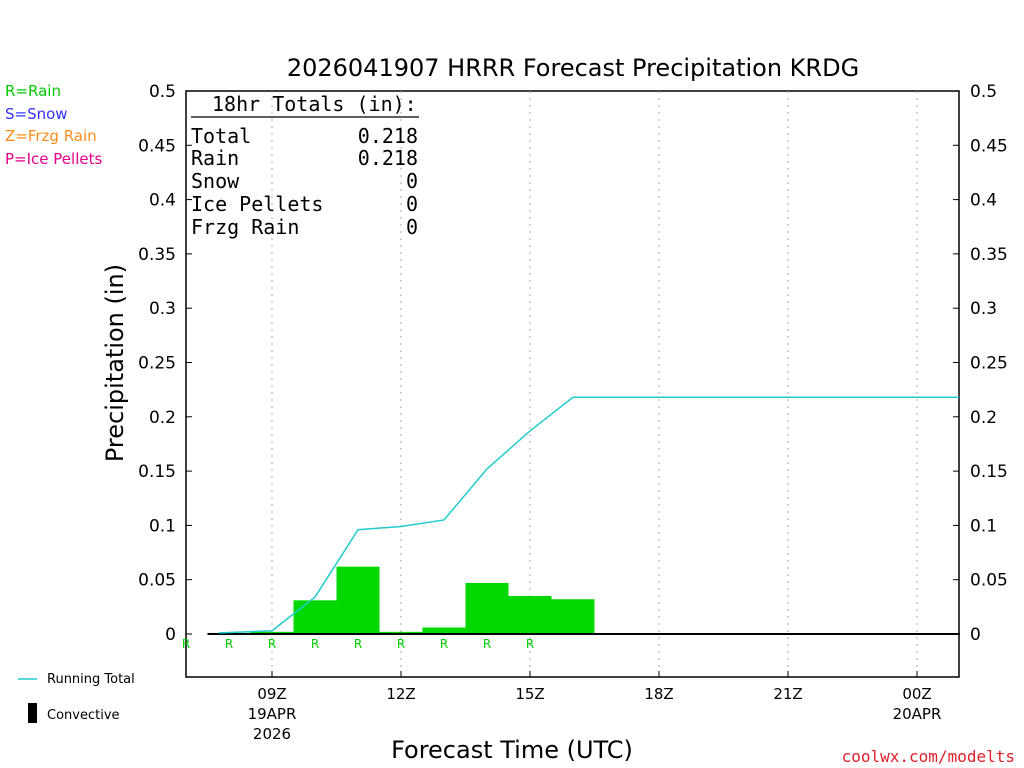 This screenshot has height=768, width=1024. Describe the element at coordinates (33, 91) in the screenshot. I see `ptype-key-rain: R=Rain` at that location.